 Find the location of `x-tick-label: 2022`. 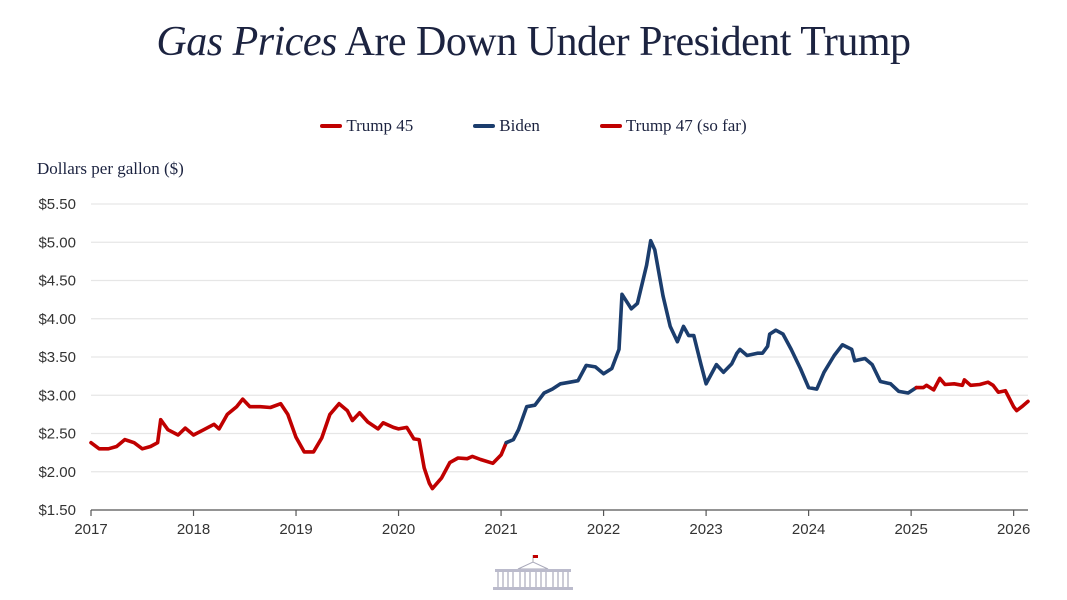

x-tick-label: 2022 is located at coordinates (603, 529).